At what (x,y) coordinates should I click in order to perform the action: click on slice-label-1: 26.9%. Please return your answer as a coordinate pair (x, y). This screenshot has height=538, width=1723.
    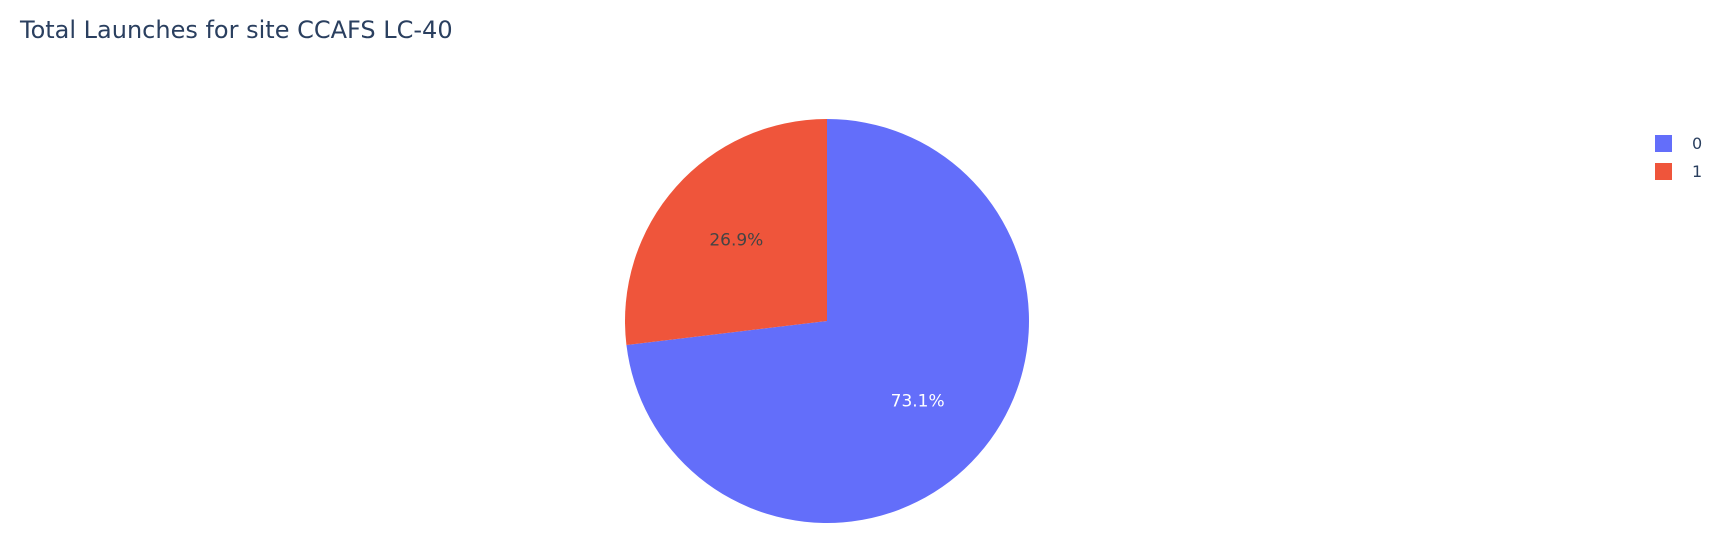
    Looking at the image, I should click on (736, 241).